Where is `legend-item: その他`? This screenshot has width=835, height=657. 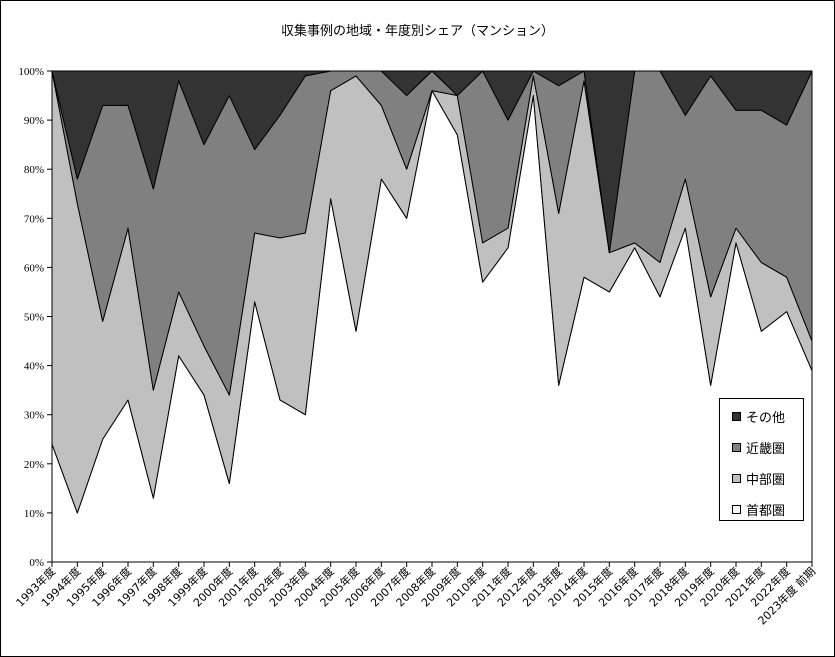
legend-item: その他 is located at coordinates (759, 416).